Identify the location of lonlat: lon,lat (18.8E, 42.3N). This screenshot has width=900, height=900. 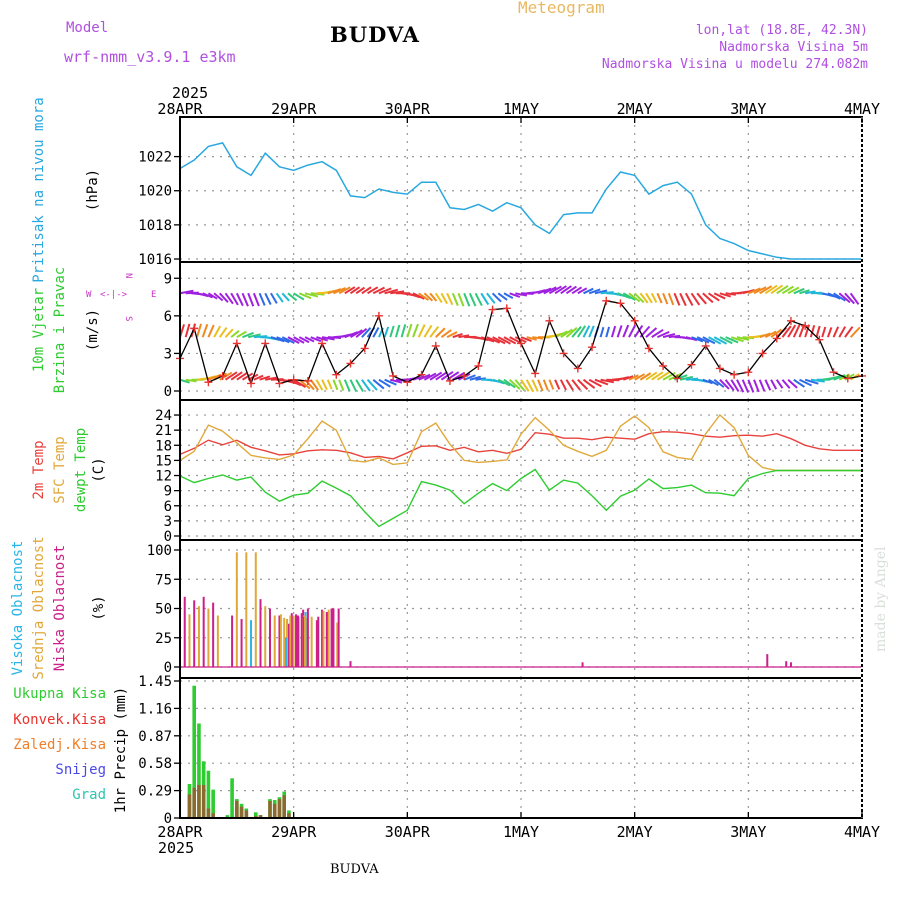
(781, 30).